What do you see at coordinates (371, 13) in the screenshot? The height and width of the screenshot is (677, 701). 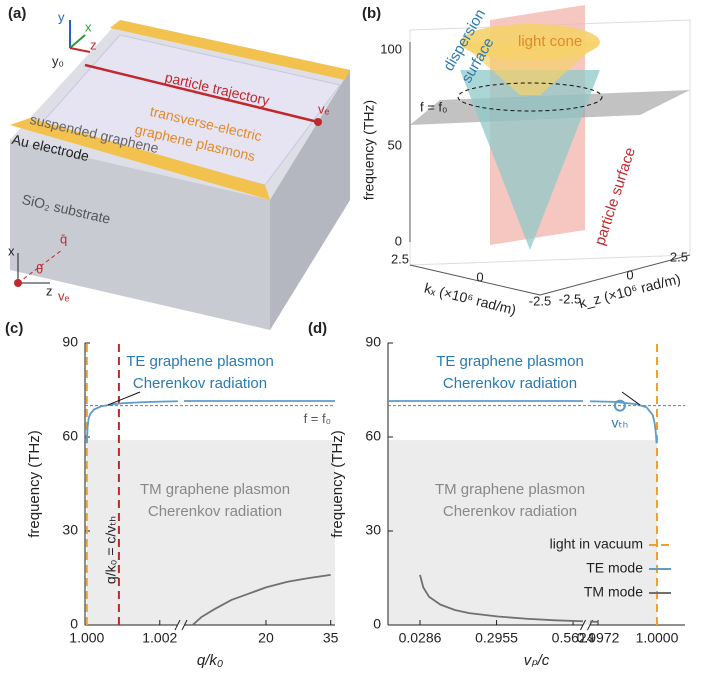 I see `panel-label: (b)` at bounding box center [371, 13].